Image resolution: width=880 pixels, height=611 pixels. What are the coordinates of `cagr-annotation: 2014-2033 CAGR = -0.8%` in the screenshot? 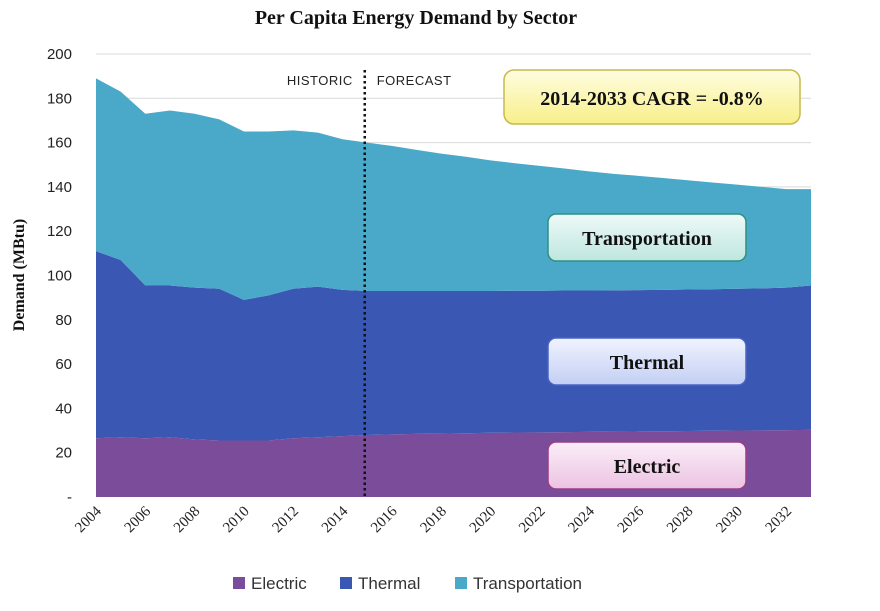 It's located at (652, 97).